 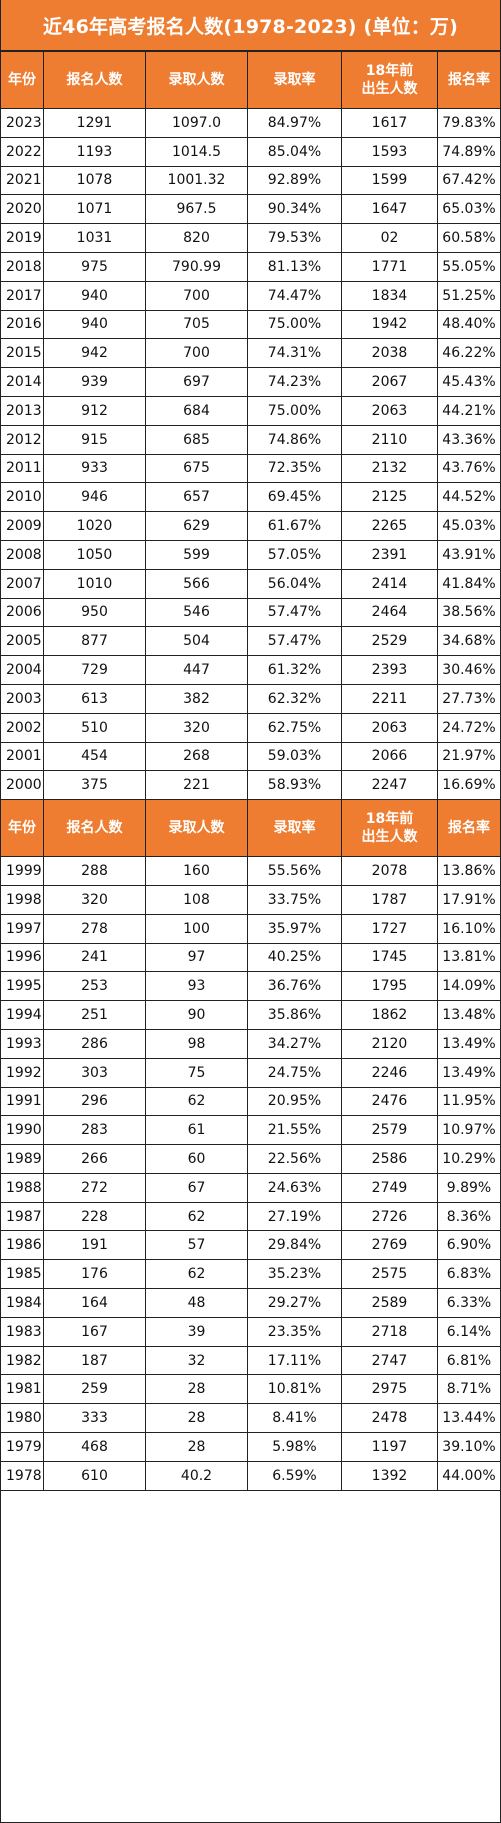 I want to click on cell-application-rate: 55.05%, so click(x=469, y=266).